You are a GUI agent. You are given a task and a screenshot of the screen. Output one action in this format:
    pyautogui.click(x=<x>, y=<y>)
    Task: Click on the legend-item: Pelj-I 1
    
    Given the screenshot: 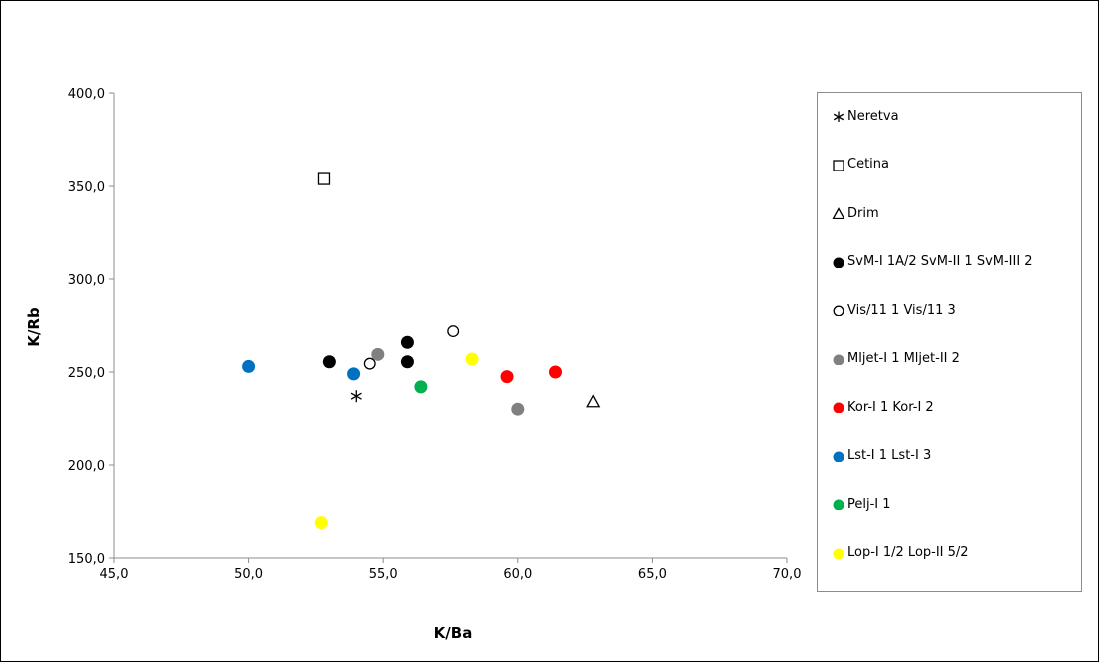 What is the action you would take?
    pyautogui.click(x=861, y=504)
    